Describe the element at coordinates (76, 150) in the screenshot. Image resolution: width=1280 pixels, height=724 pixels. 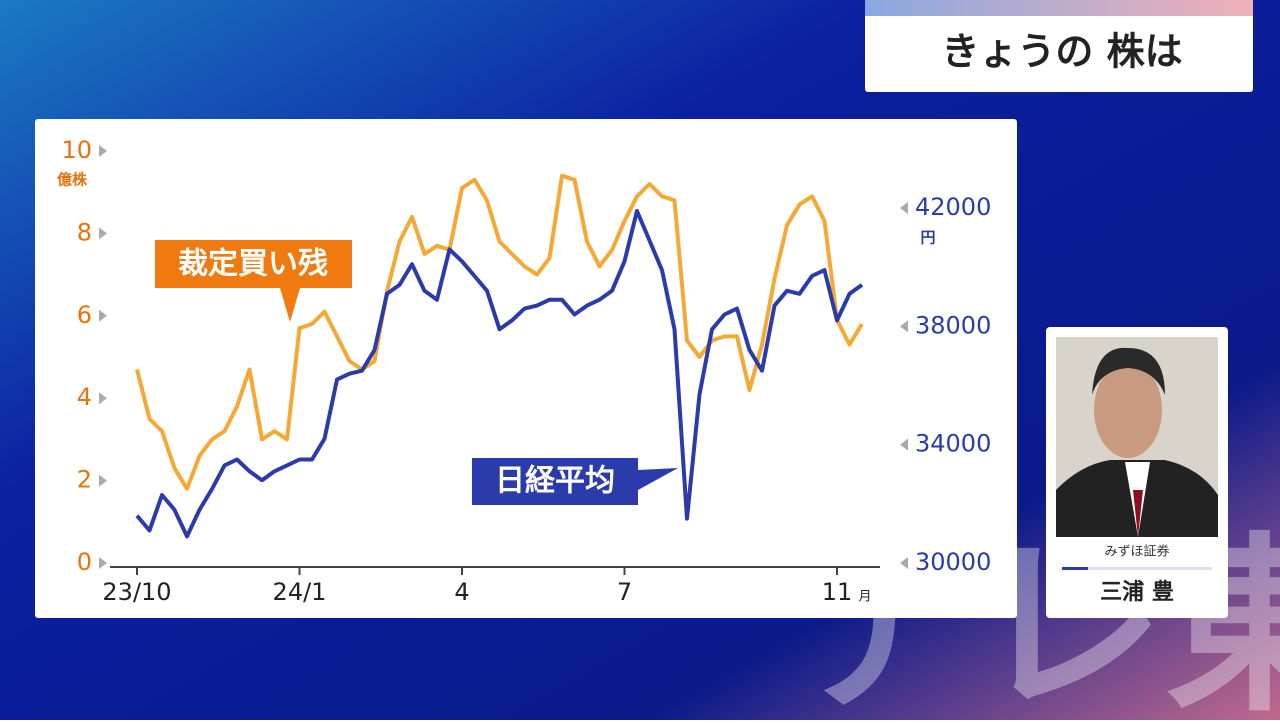
I see `y-tick-label: 10` at that location.